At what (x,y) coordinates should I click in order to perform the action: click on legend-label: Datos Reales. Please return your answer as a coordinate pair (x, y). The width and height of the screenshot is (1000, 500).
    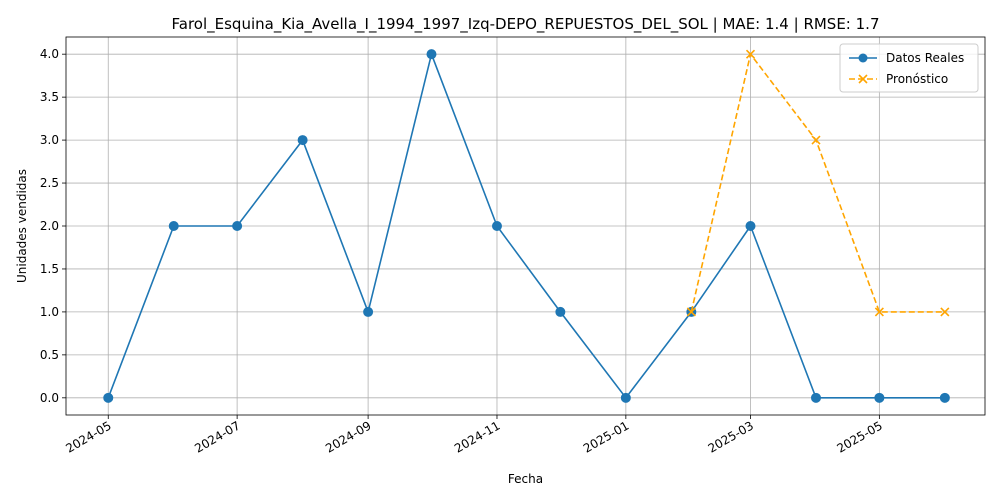
    Looking at the image, I should click on (925, 58).